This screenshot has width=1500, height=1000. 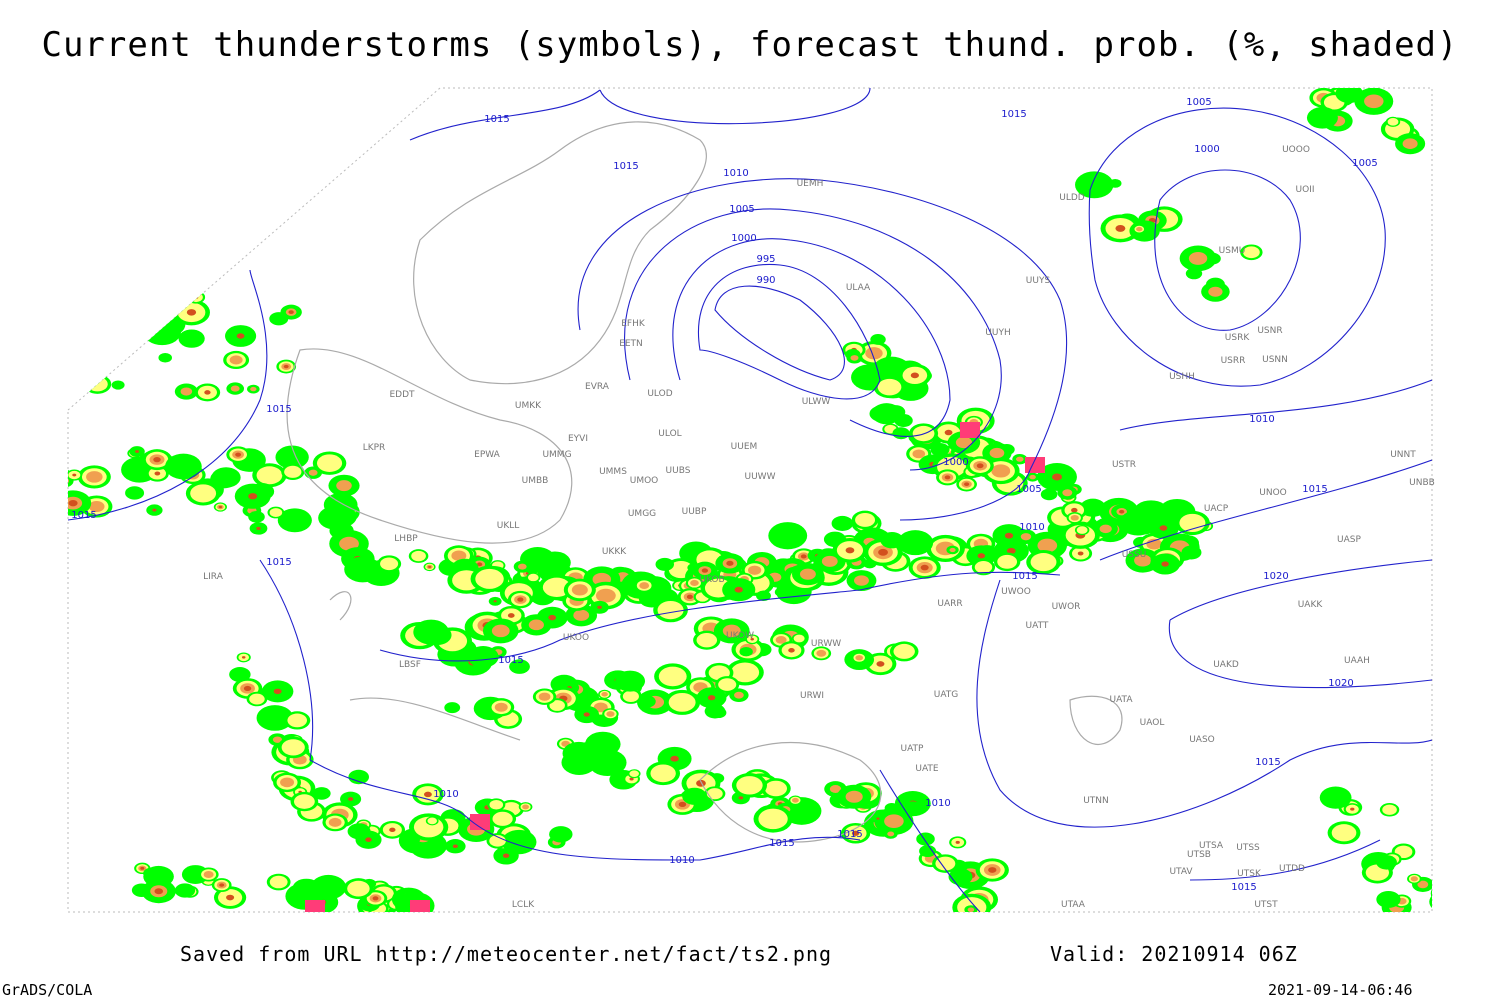 What do you see at coordinates (997, 333) in the screenshot?
I see `station-label: UUYH` at bounding box center [997, 333].